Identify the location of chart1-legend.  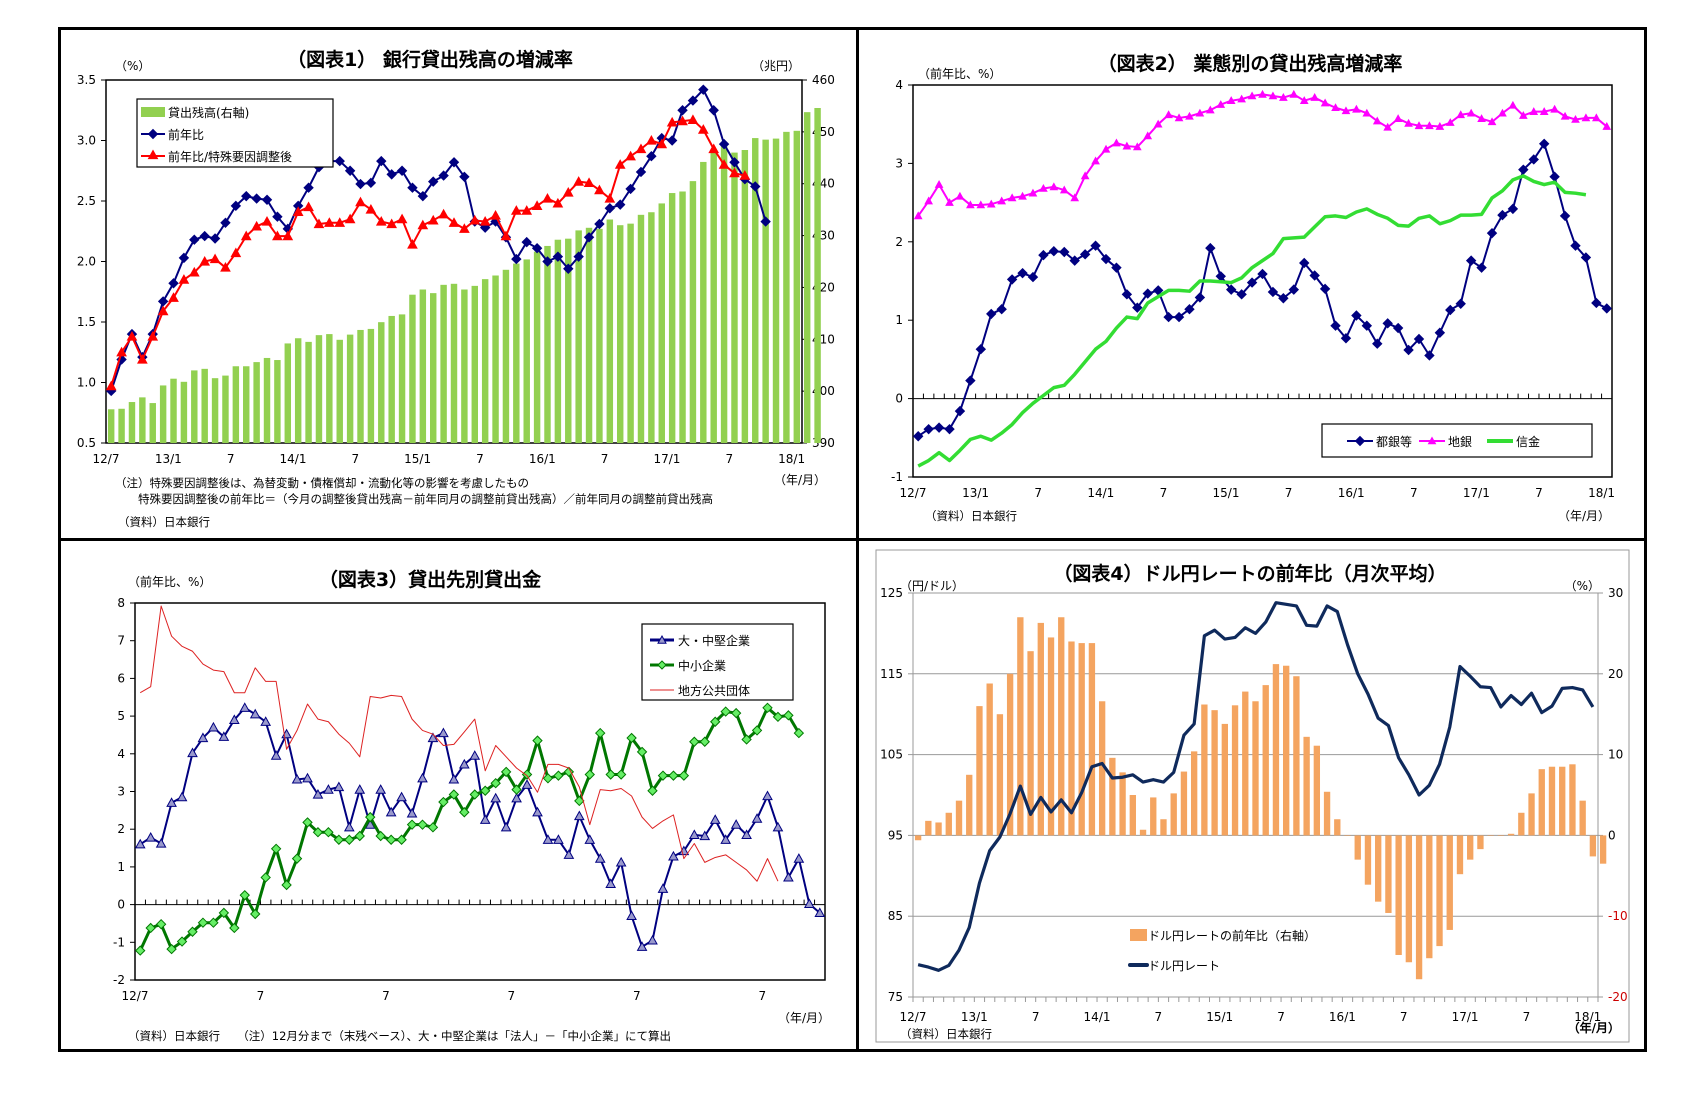
(235, 133).